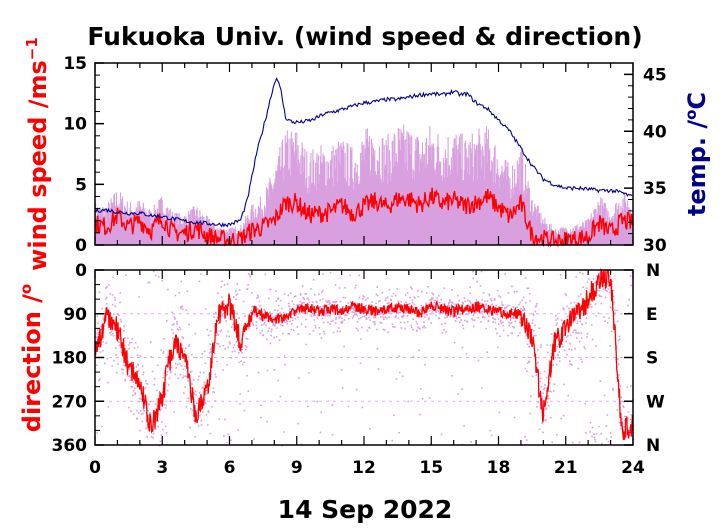 Image resolution: width=720 pixels, height=530 pixels. What do you see at coordinates (70, 446) in the screenshot?
I see `y-tick-label: 360` at bounding box center [70, 446].